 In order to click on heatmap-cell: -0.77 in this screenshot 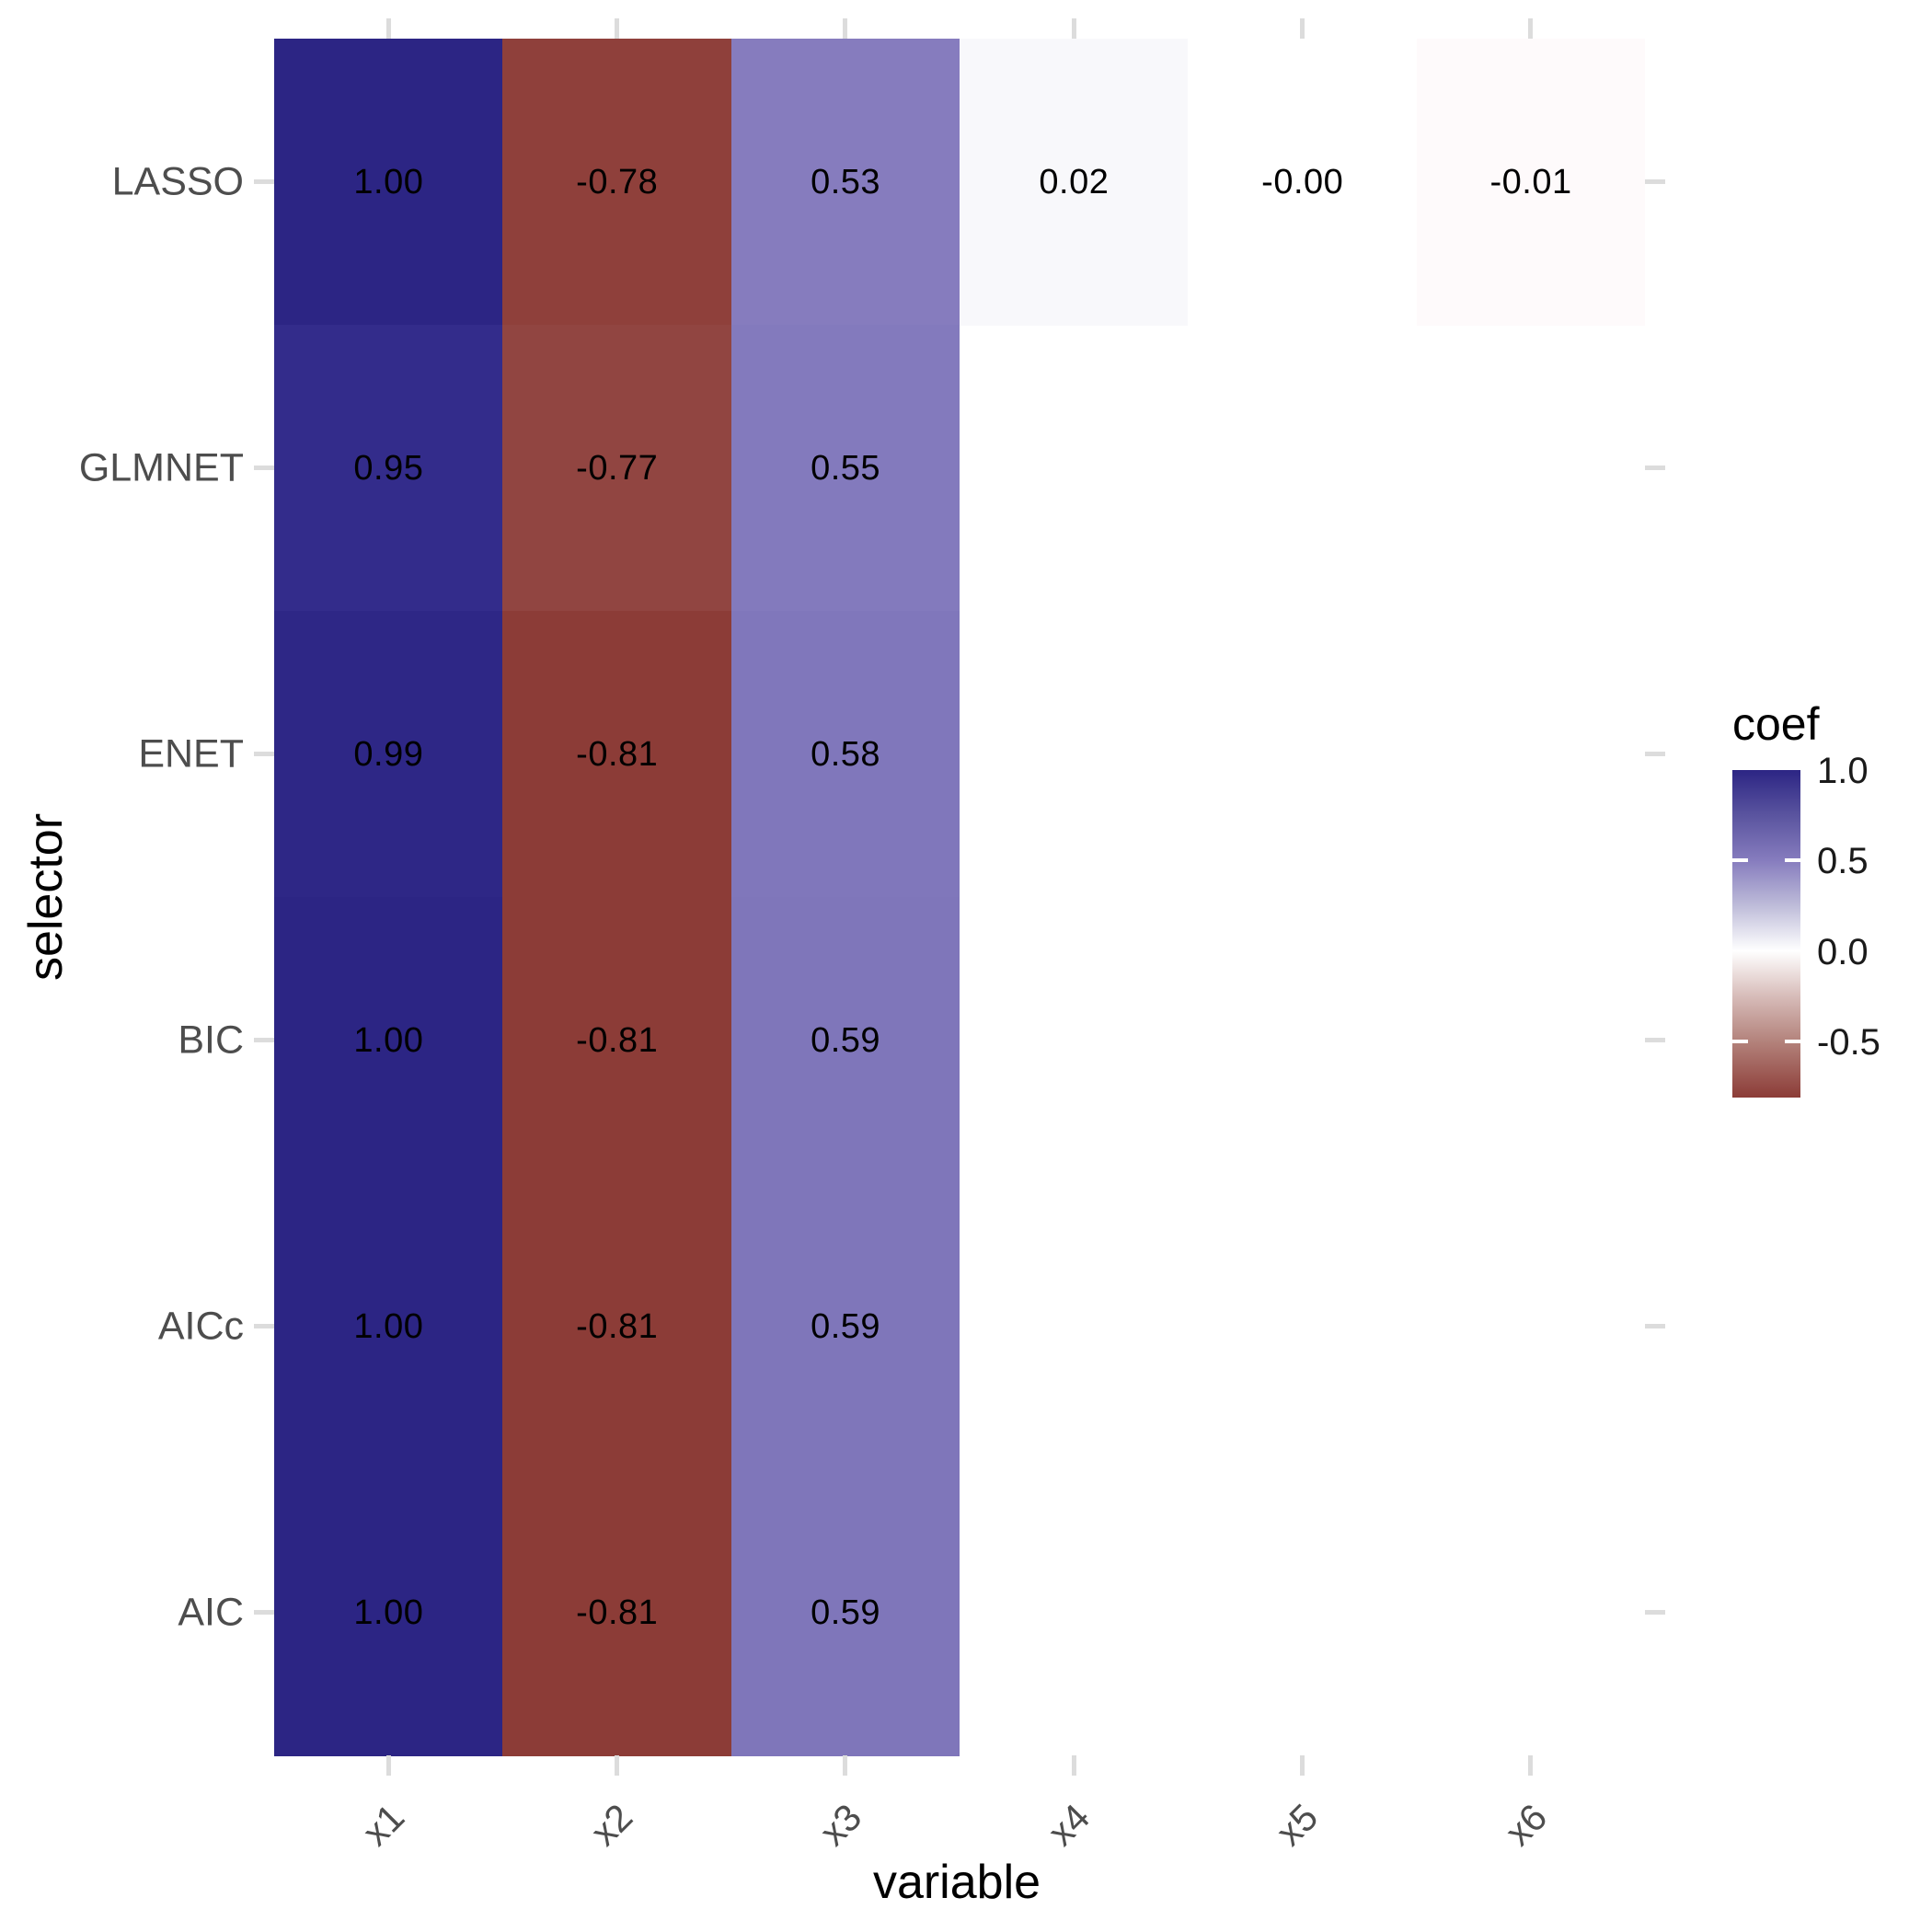, I will do `click(617, 468)`.